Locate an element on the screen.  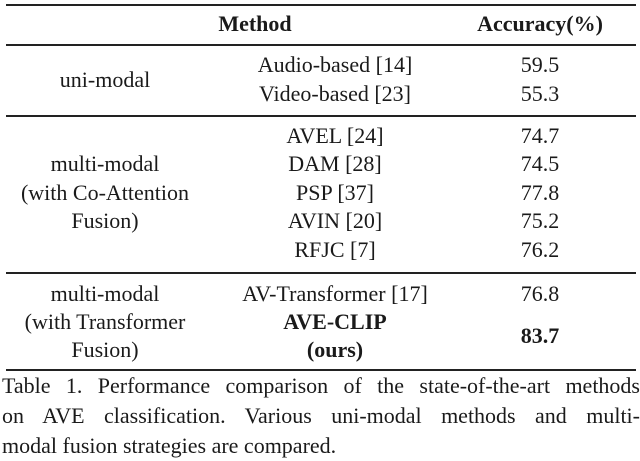
header-rule is located at coordinates (321, 45).